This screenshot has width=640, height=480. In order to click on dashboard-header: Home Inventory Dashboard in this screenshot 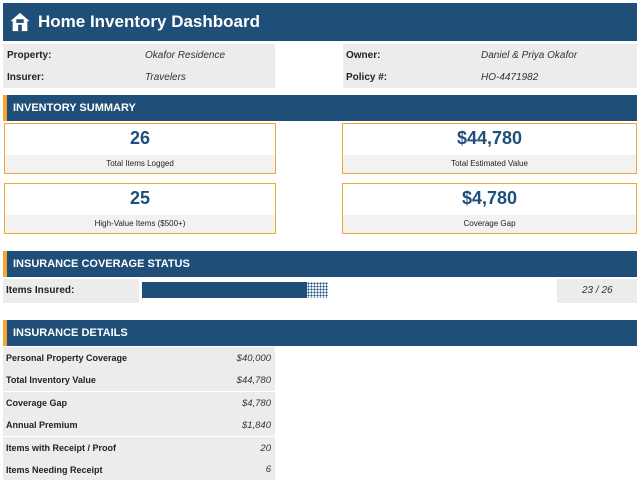, I will do `click(320, 22)`.